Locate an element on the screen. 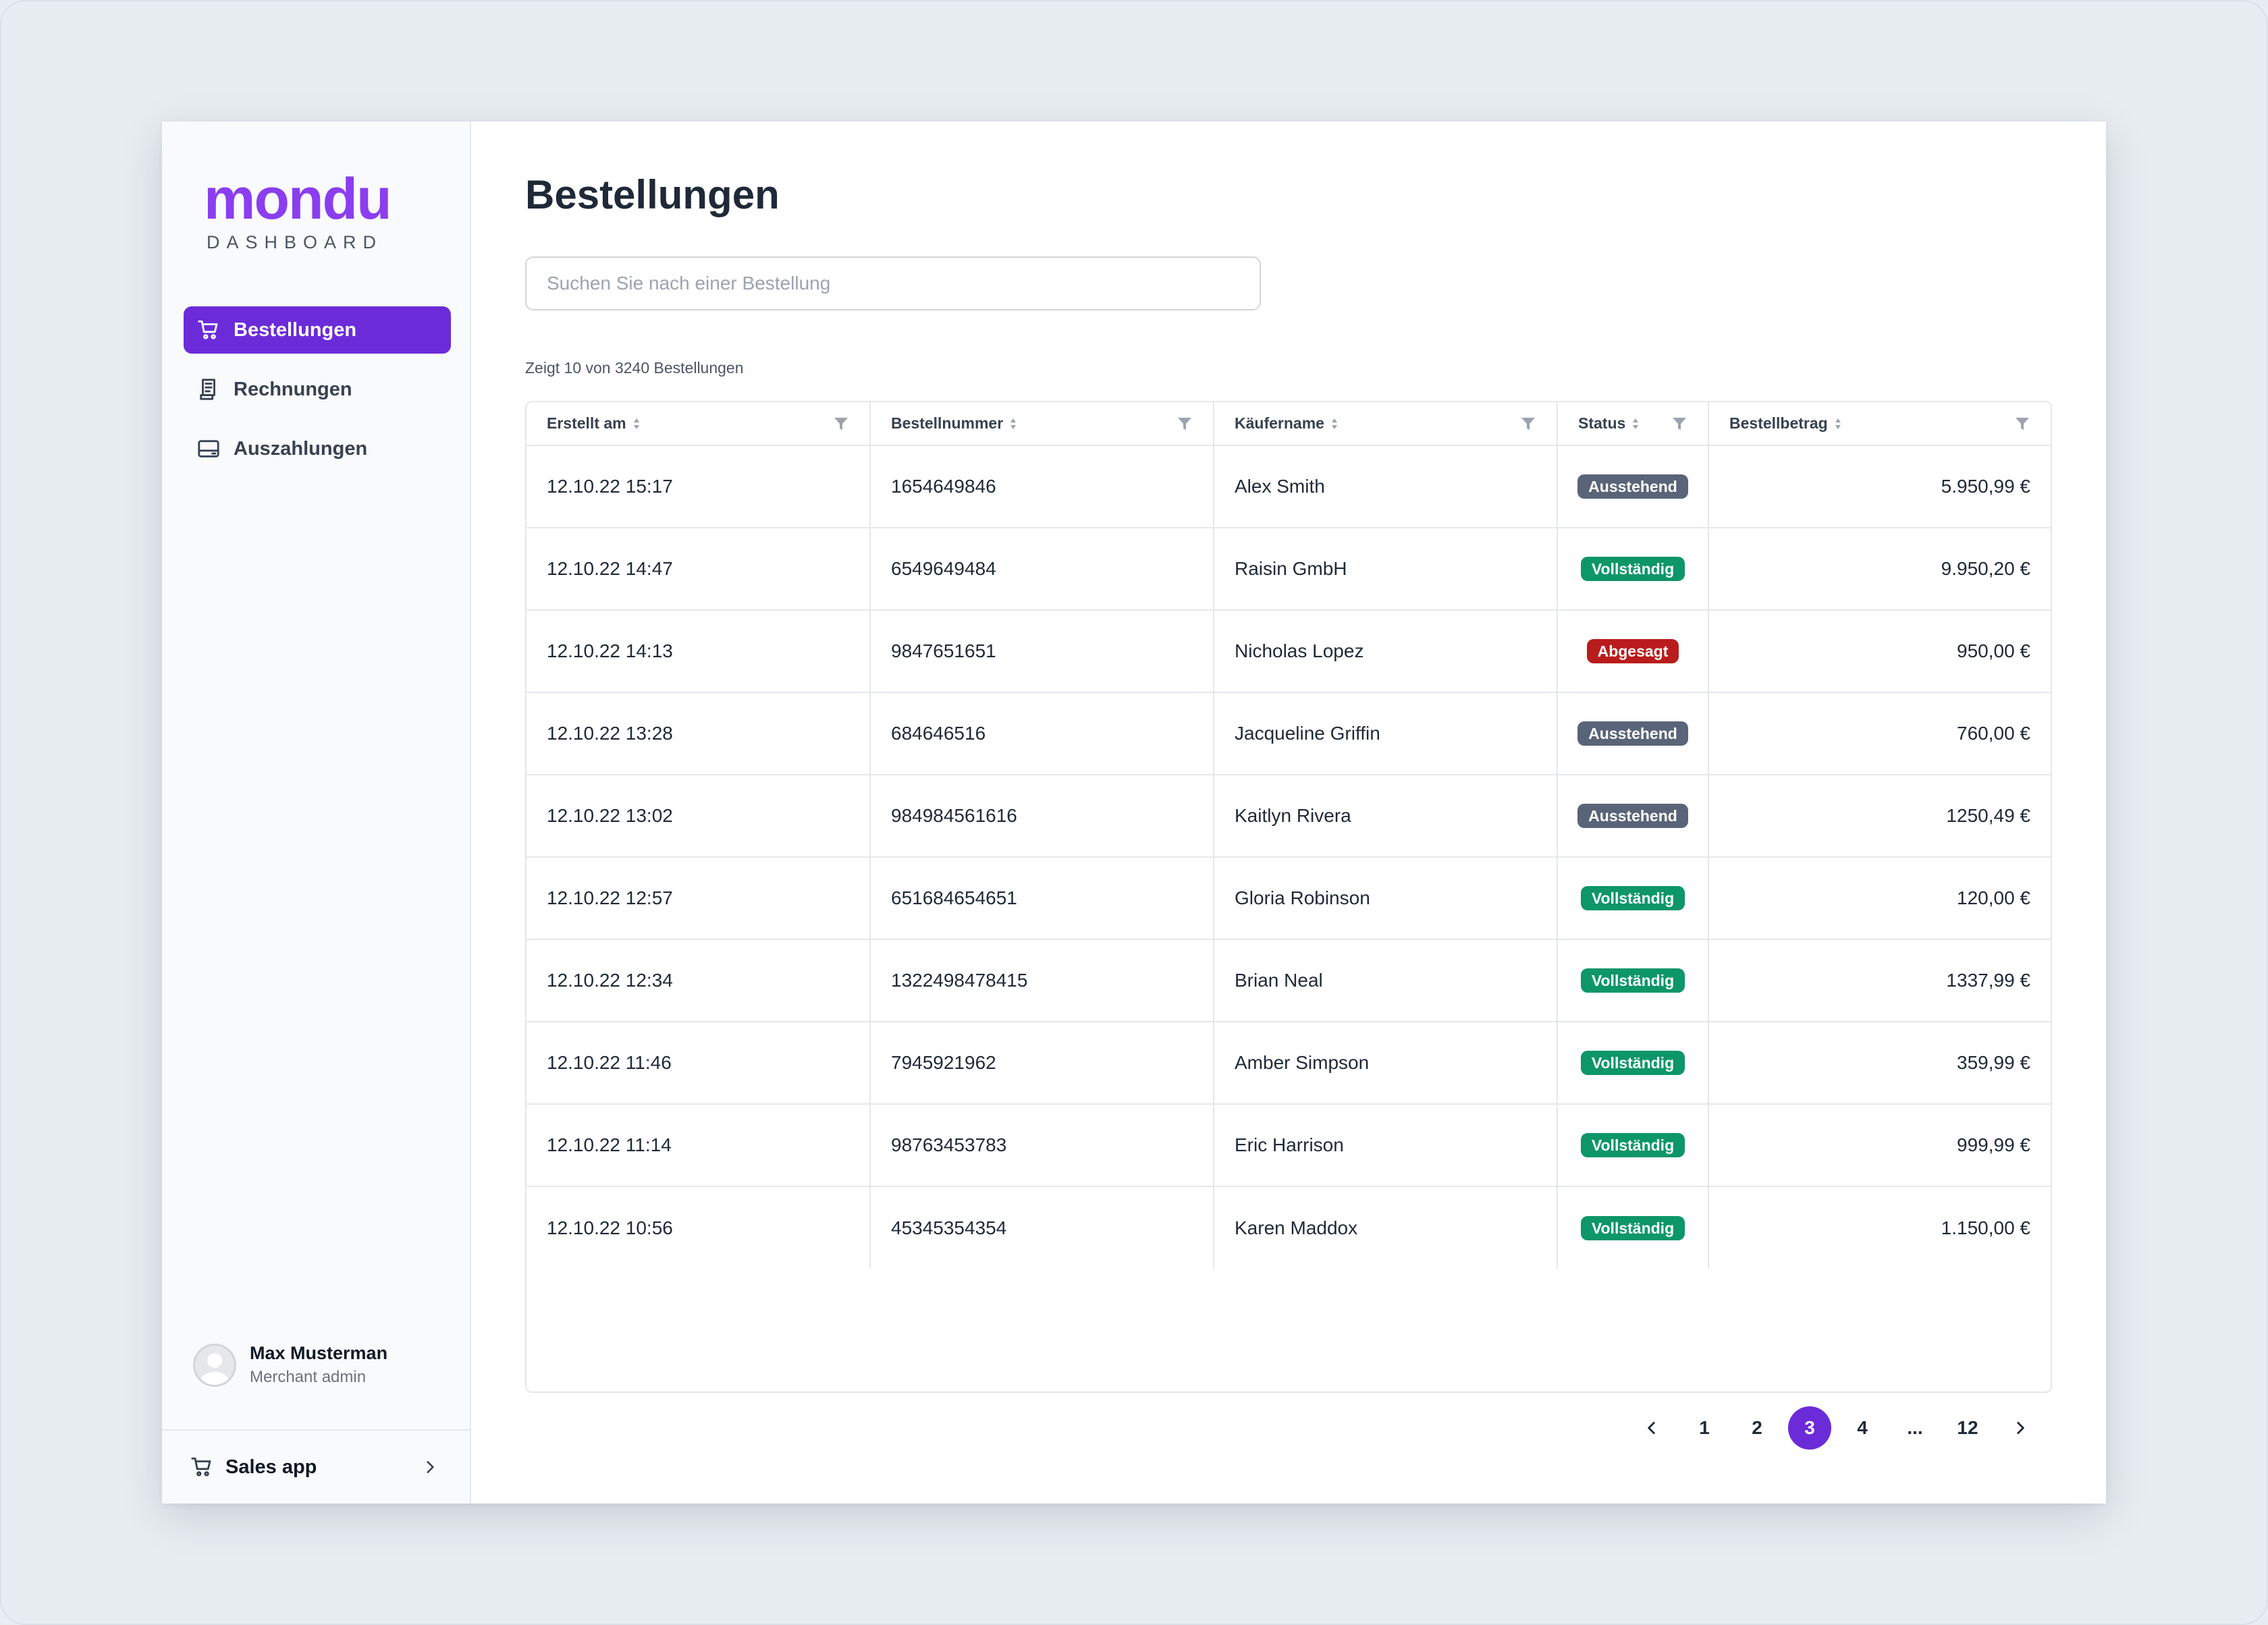  sidebar-item-label: Bestellungen is located at coordinates (295, 330).